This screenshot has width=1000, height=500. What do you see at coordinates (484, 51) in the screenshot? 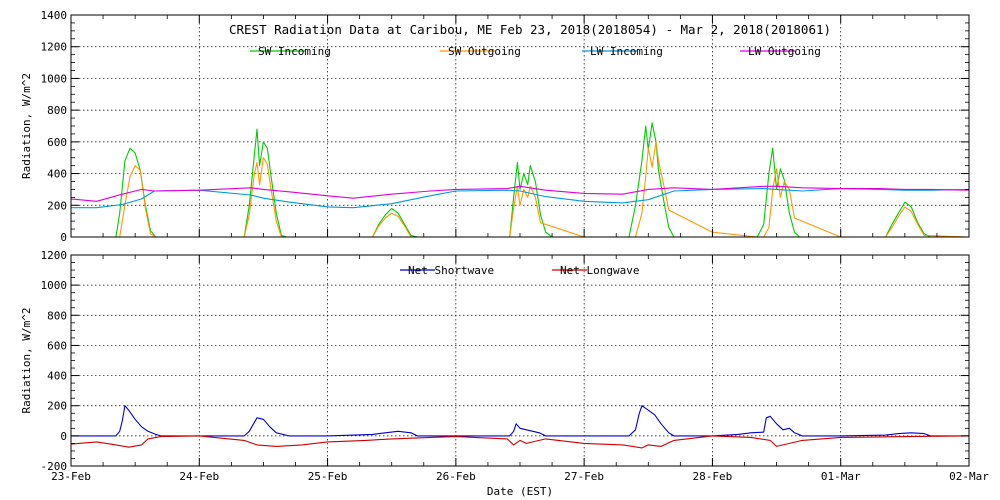
I see `panel1-legend-label: SW Outgoing` at bounding box center [484, 51].